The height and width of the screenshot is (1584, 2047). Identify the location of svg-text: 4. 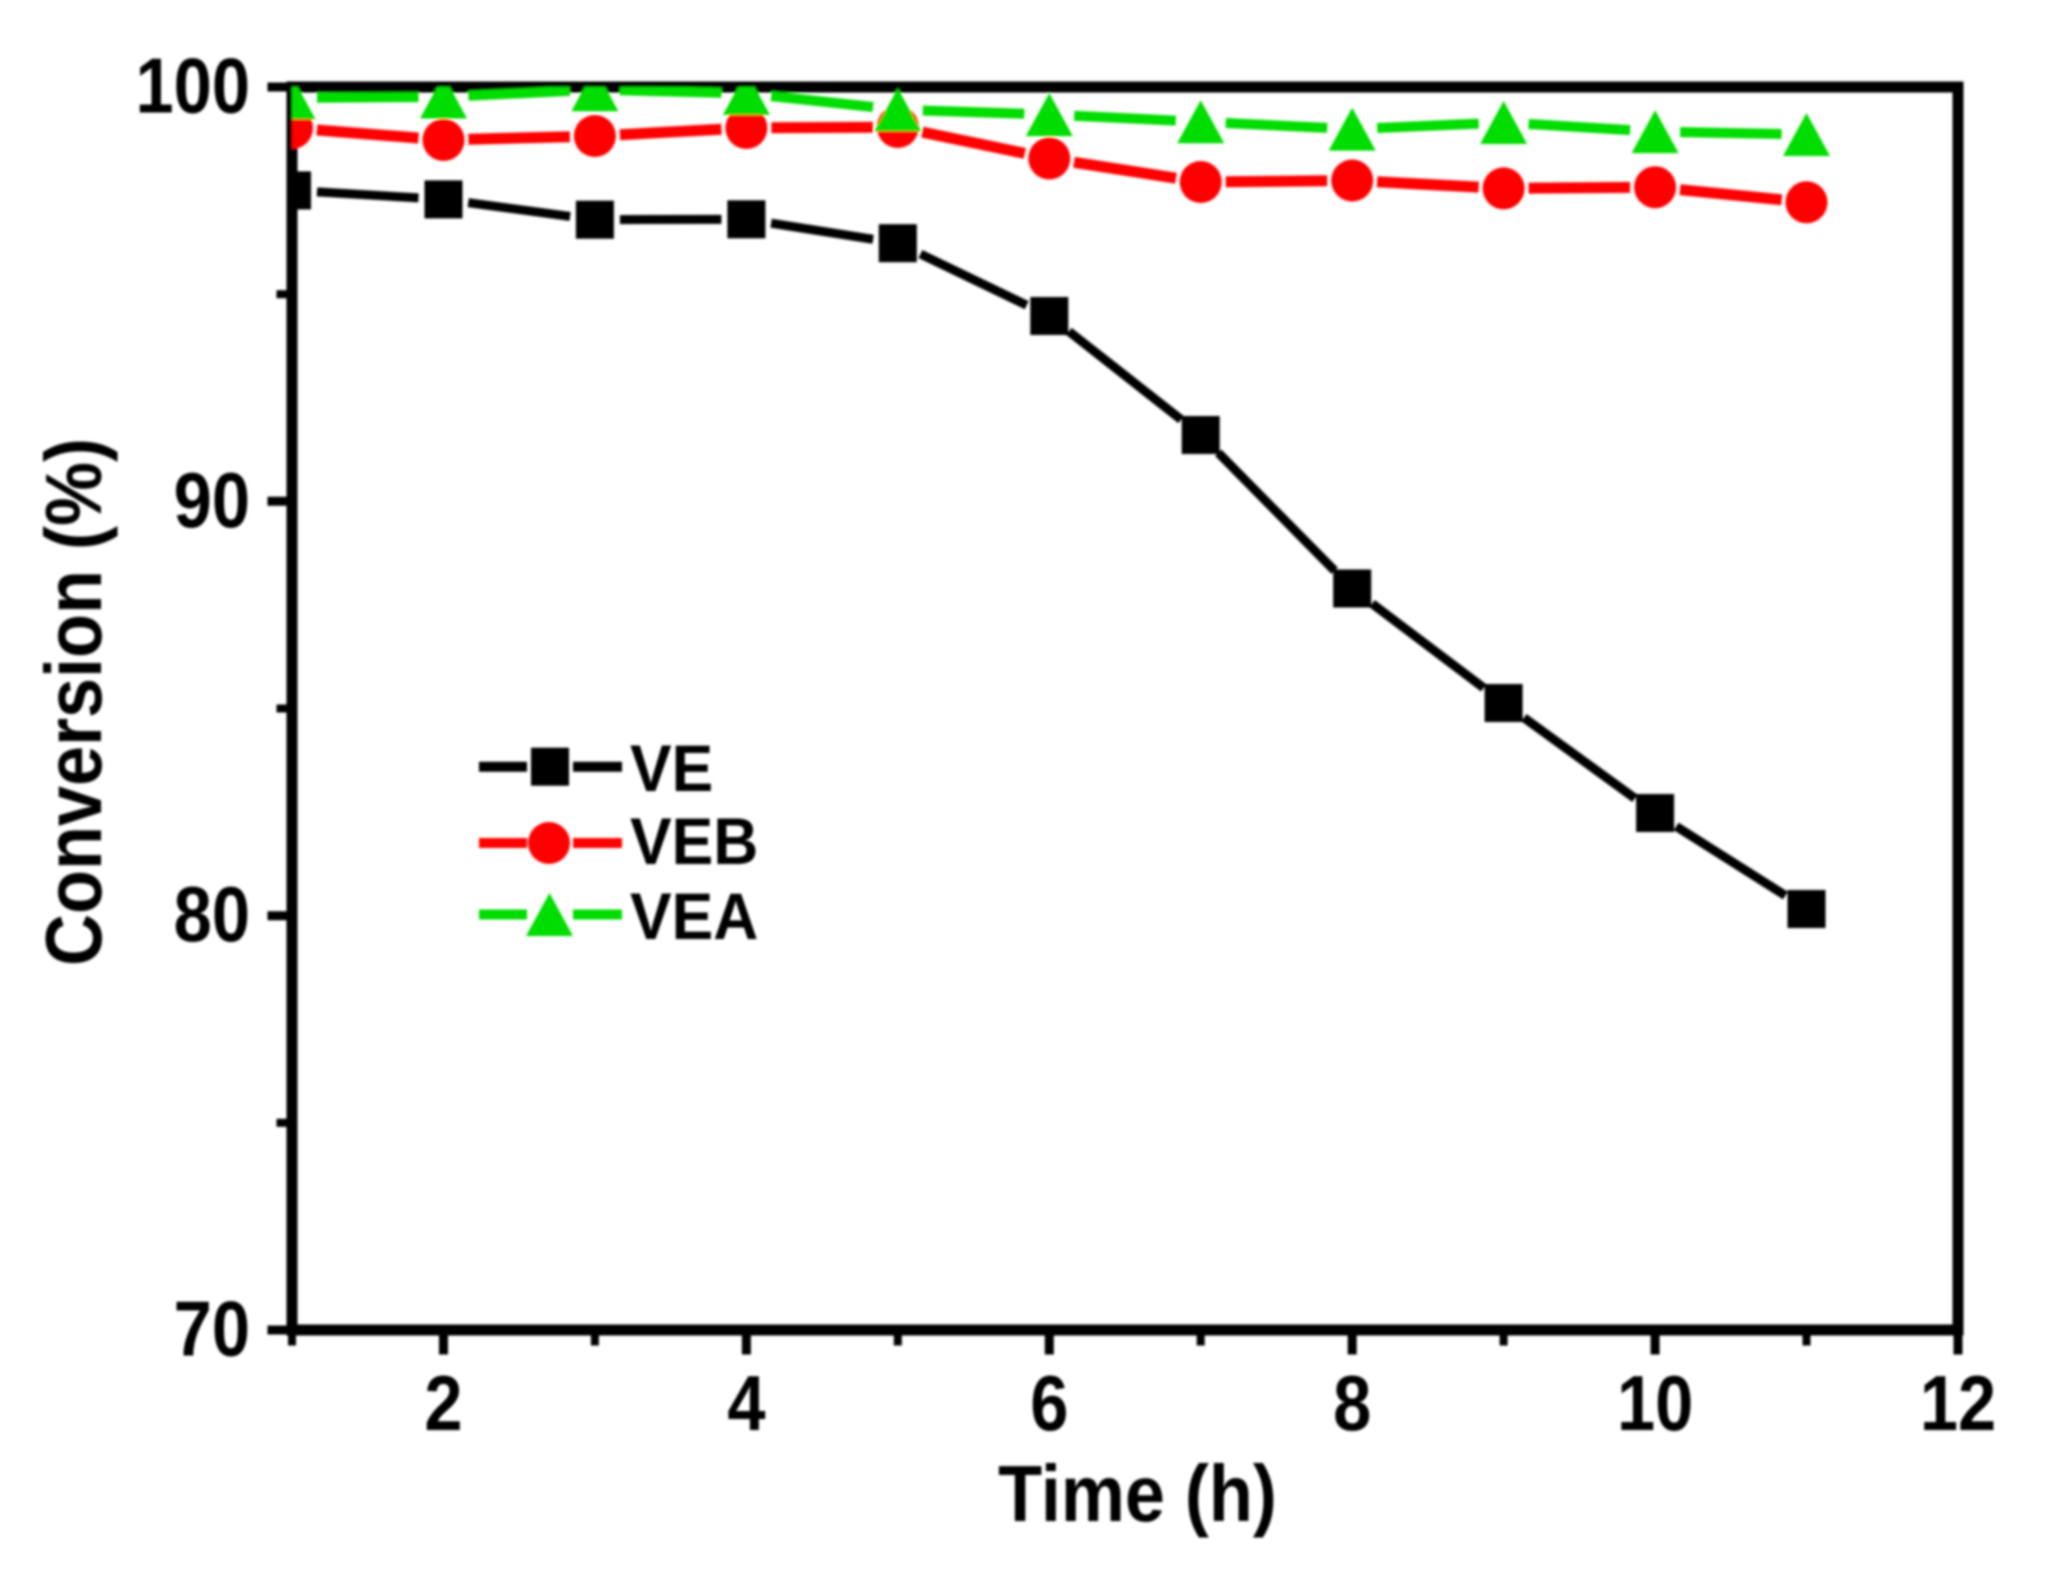
(746, 1403).